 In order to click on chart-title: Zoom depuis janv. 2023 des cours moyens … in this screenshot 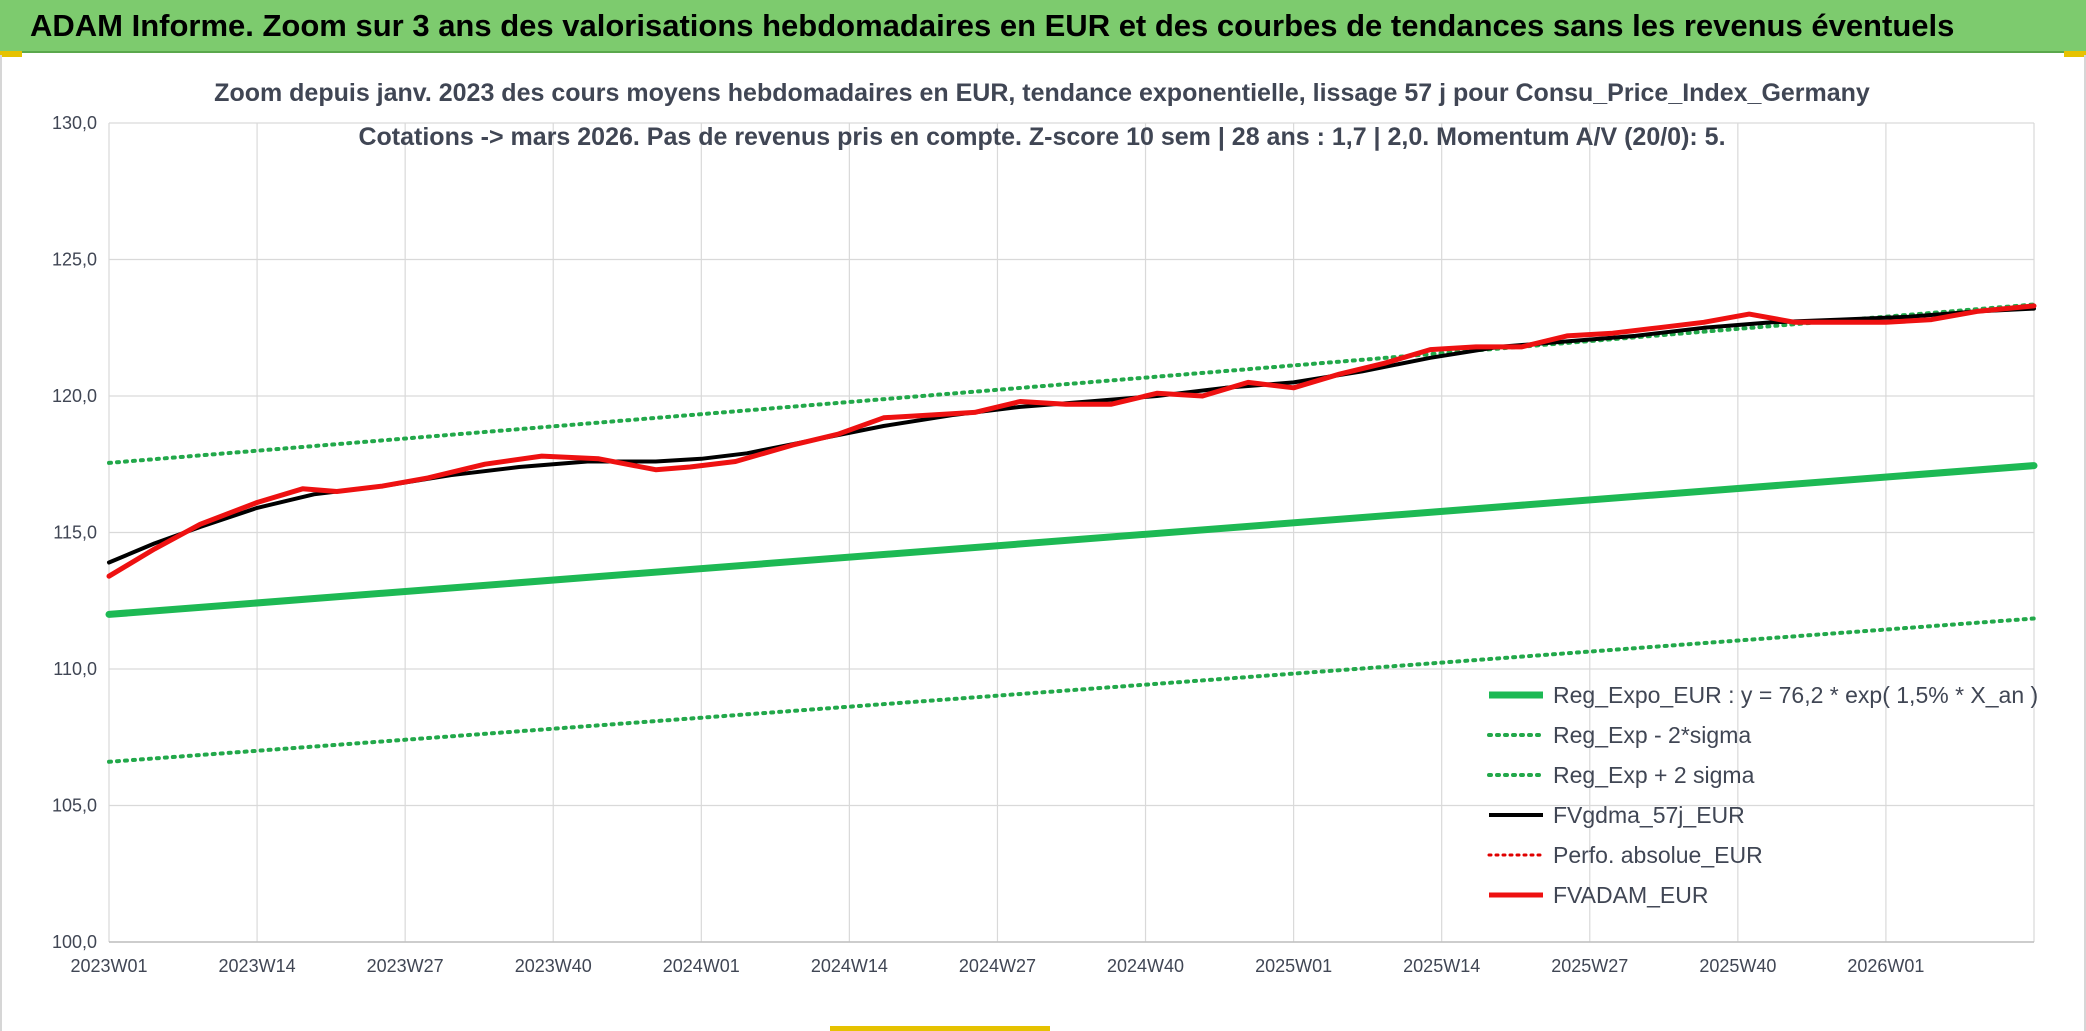, I will do `click(1042, 93)`.